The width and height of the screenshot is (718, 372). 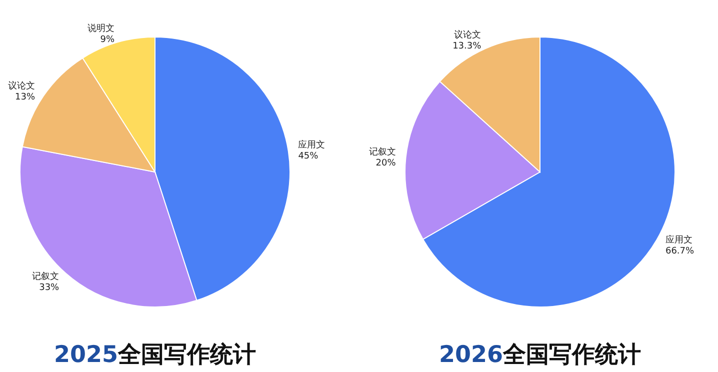 I want to click on data-label: 66.7%, so click(x=680, y=251).